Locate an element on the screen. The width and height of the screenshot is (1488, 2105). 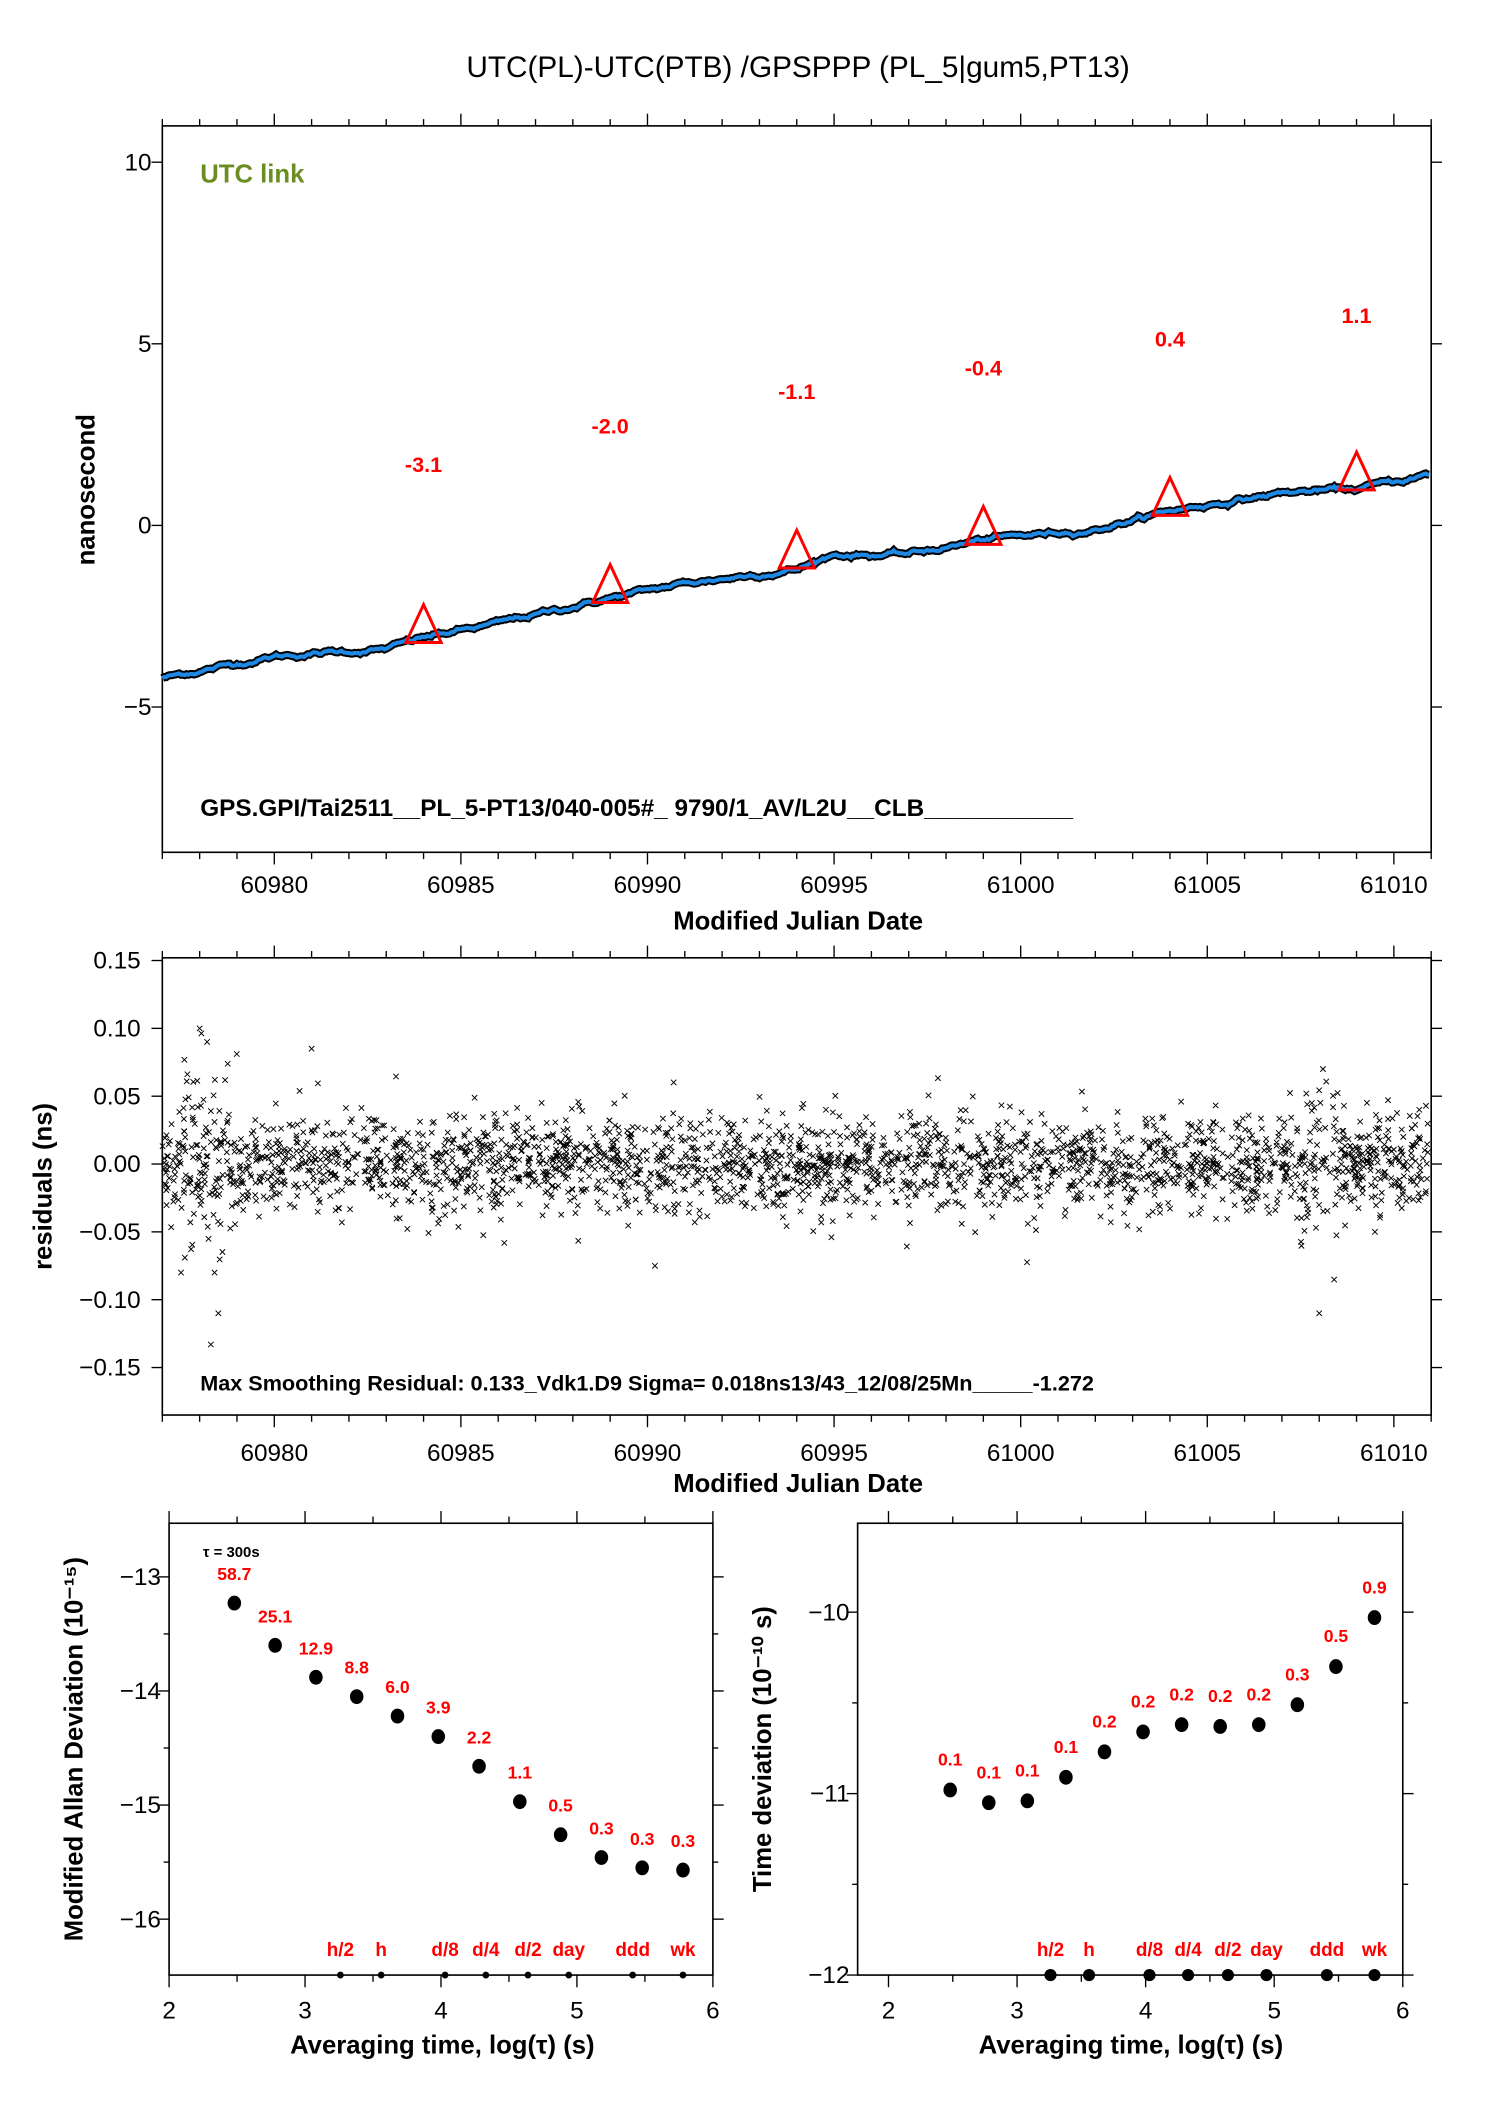
data-point-label: 1.1 is located at coordinates (520, 1773).